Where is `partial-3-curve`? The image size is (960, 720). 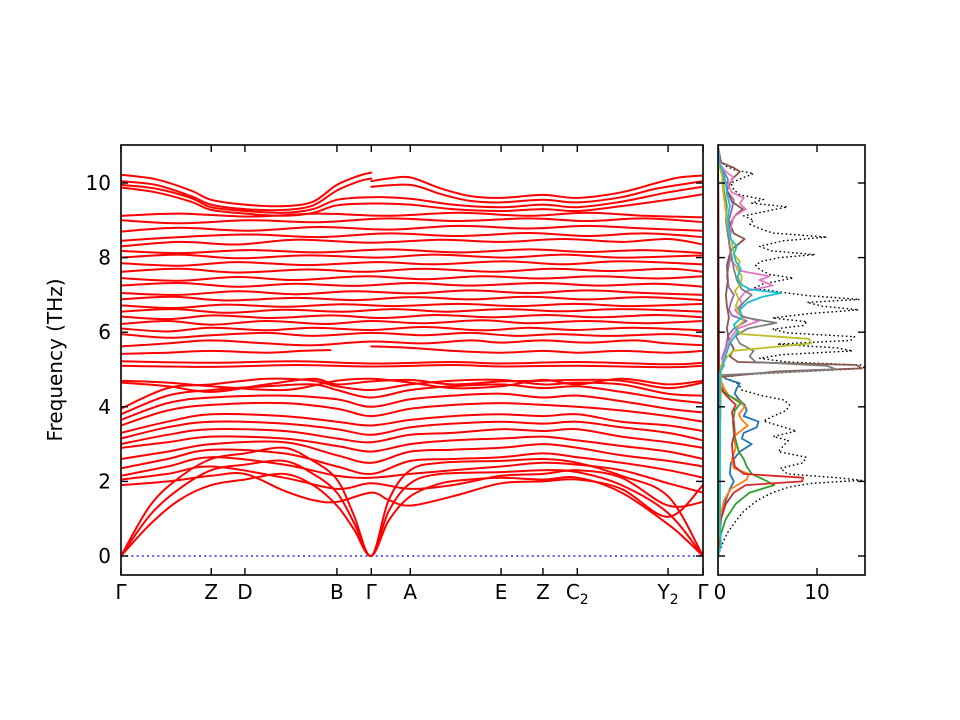
partial-3-curve is located at coordinates (747, 351).